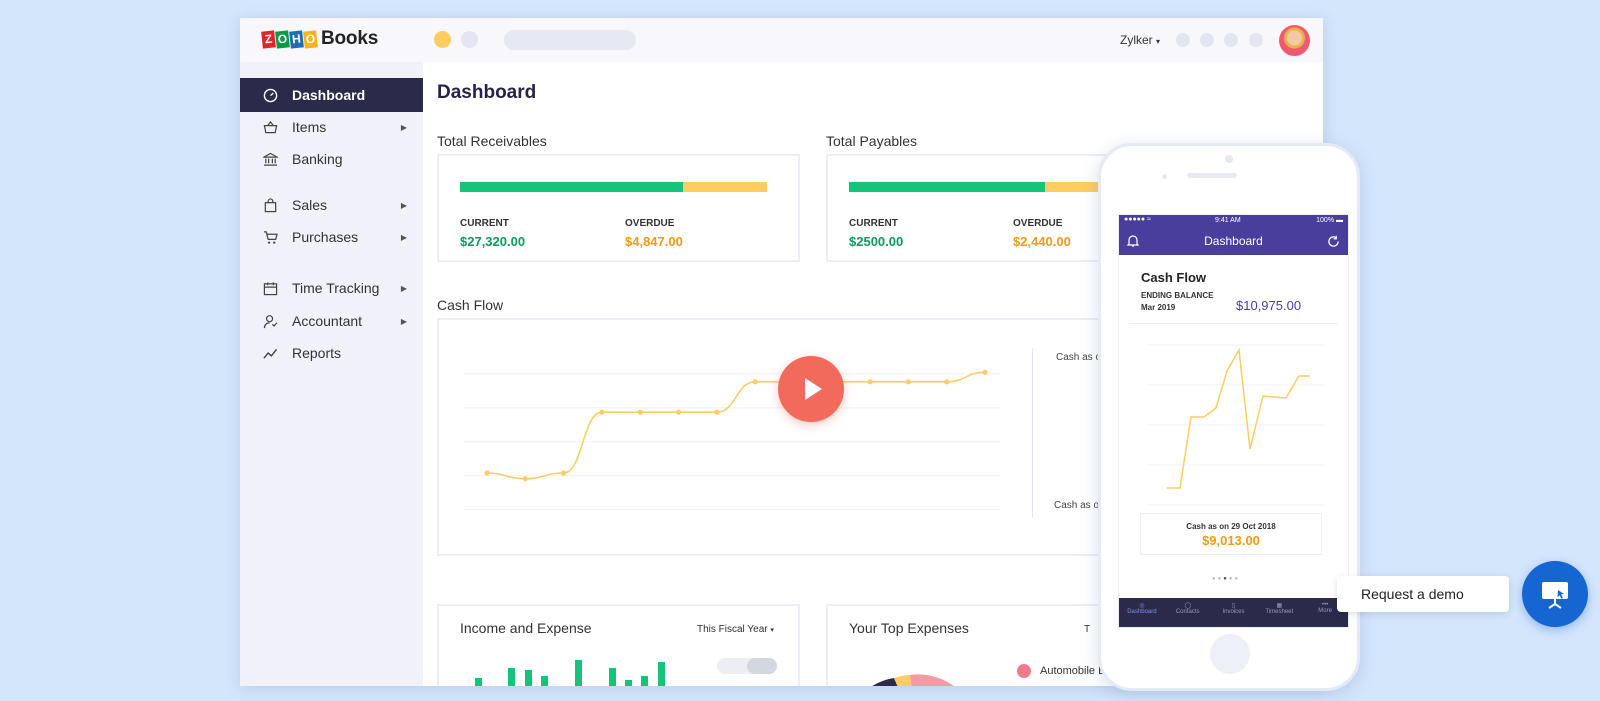 The height and width of the screenshot is (701, 1600). Describe the element at coordinates (1140, 40) in the screenshot. I see `org-switcher: Zylker ▾` at that location.